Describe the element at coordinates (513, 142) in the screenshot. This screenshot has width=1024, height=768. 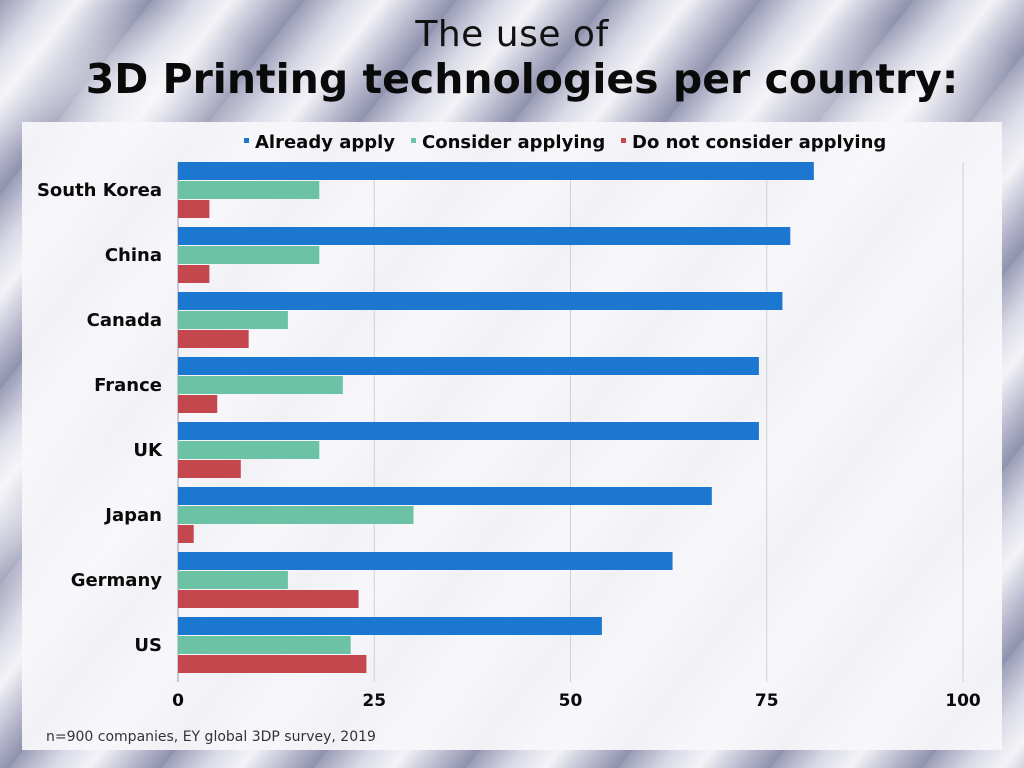
I see `legend-label: Consider applying` at that location.